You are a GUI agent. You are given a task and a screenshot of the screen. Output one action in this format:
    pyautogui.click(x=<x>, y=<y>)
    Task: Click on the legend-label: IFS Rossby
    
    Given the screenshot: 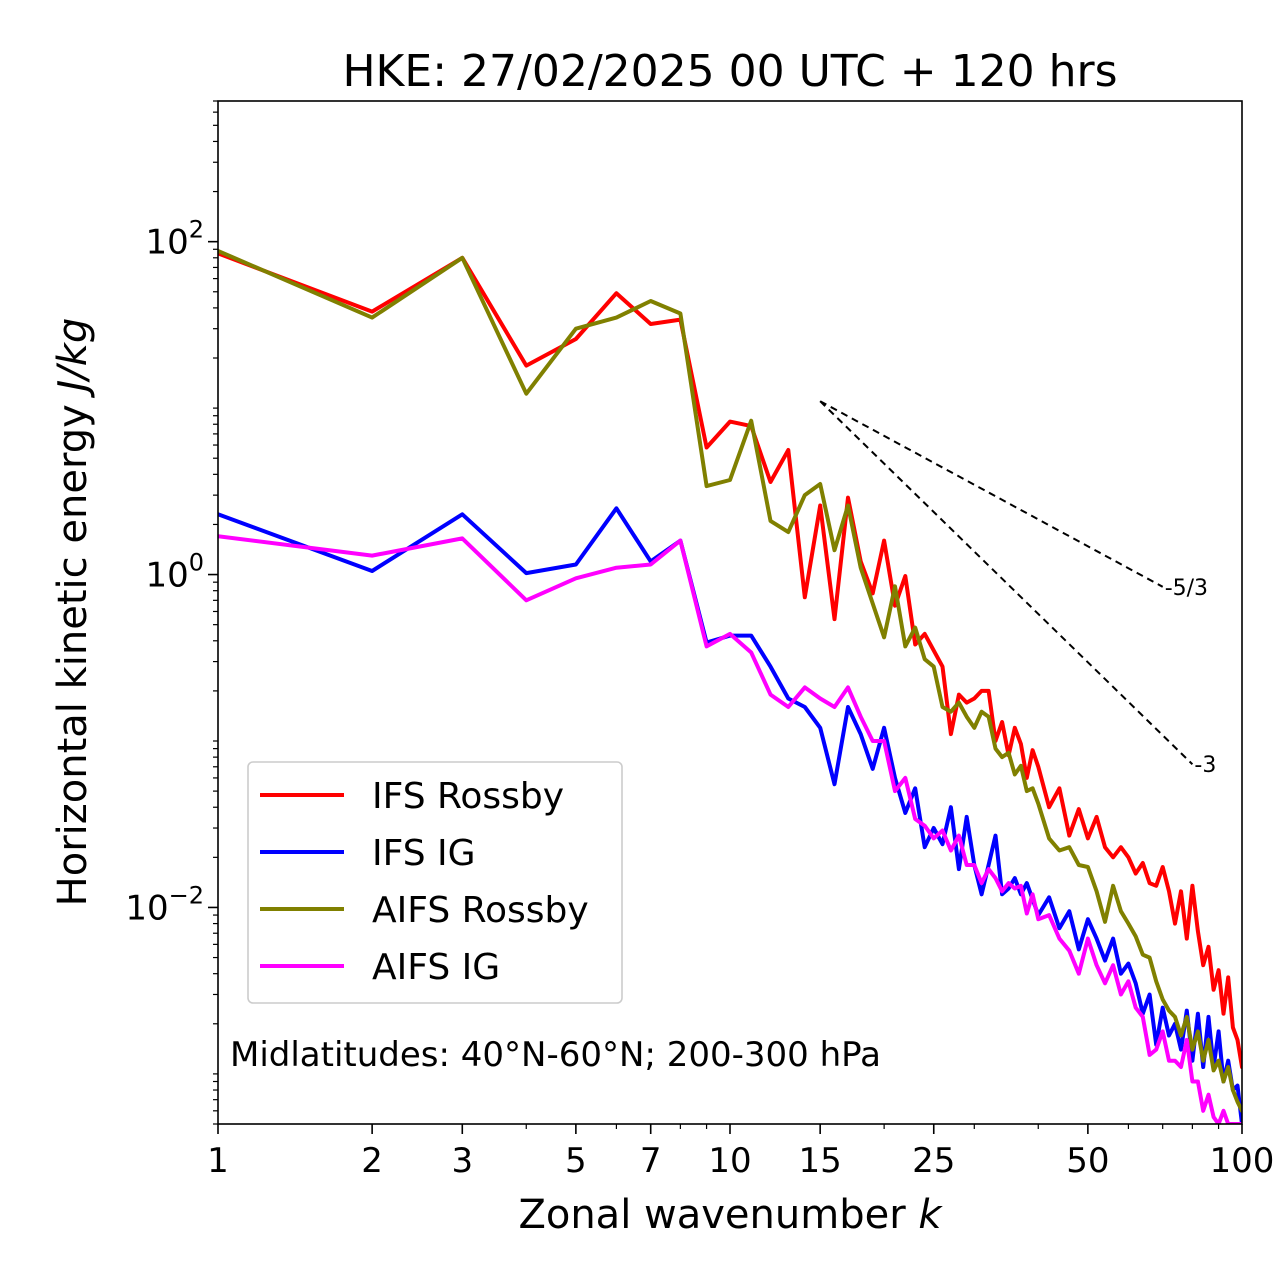 What is the action you would take?
    pyautogui.click(x=468, y=796)
    